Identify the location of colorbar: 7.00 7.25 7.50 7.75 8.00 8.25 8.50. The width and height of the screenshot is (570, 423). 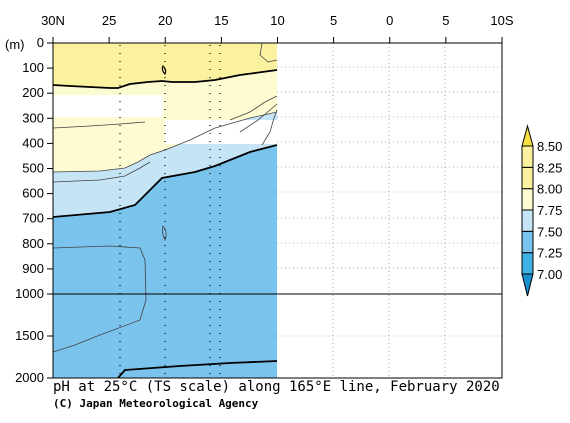
(541, 210).